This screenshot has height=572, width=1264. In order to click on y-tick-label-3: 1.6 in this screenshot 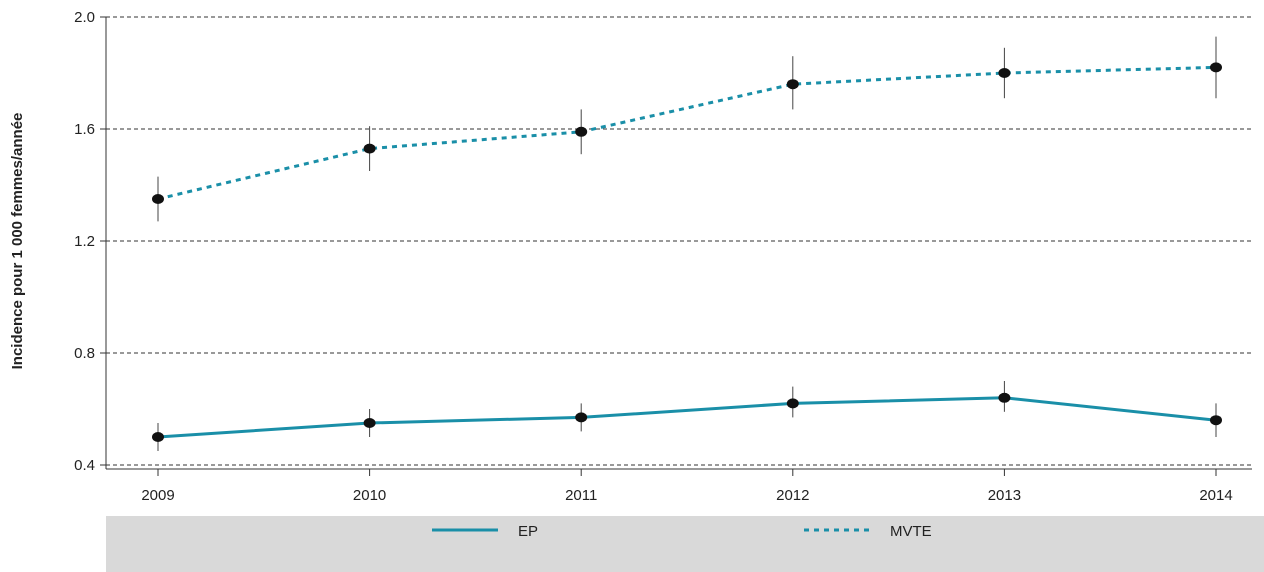, I will do `click(84, 129)`.